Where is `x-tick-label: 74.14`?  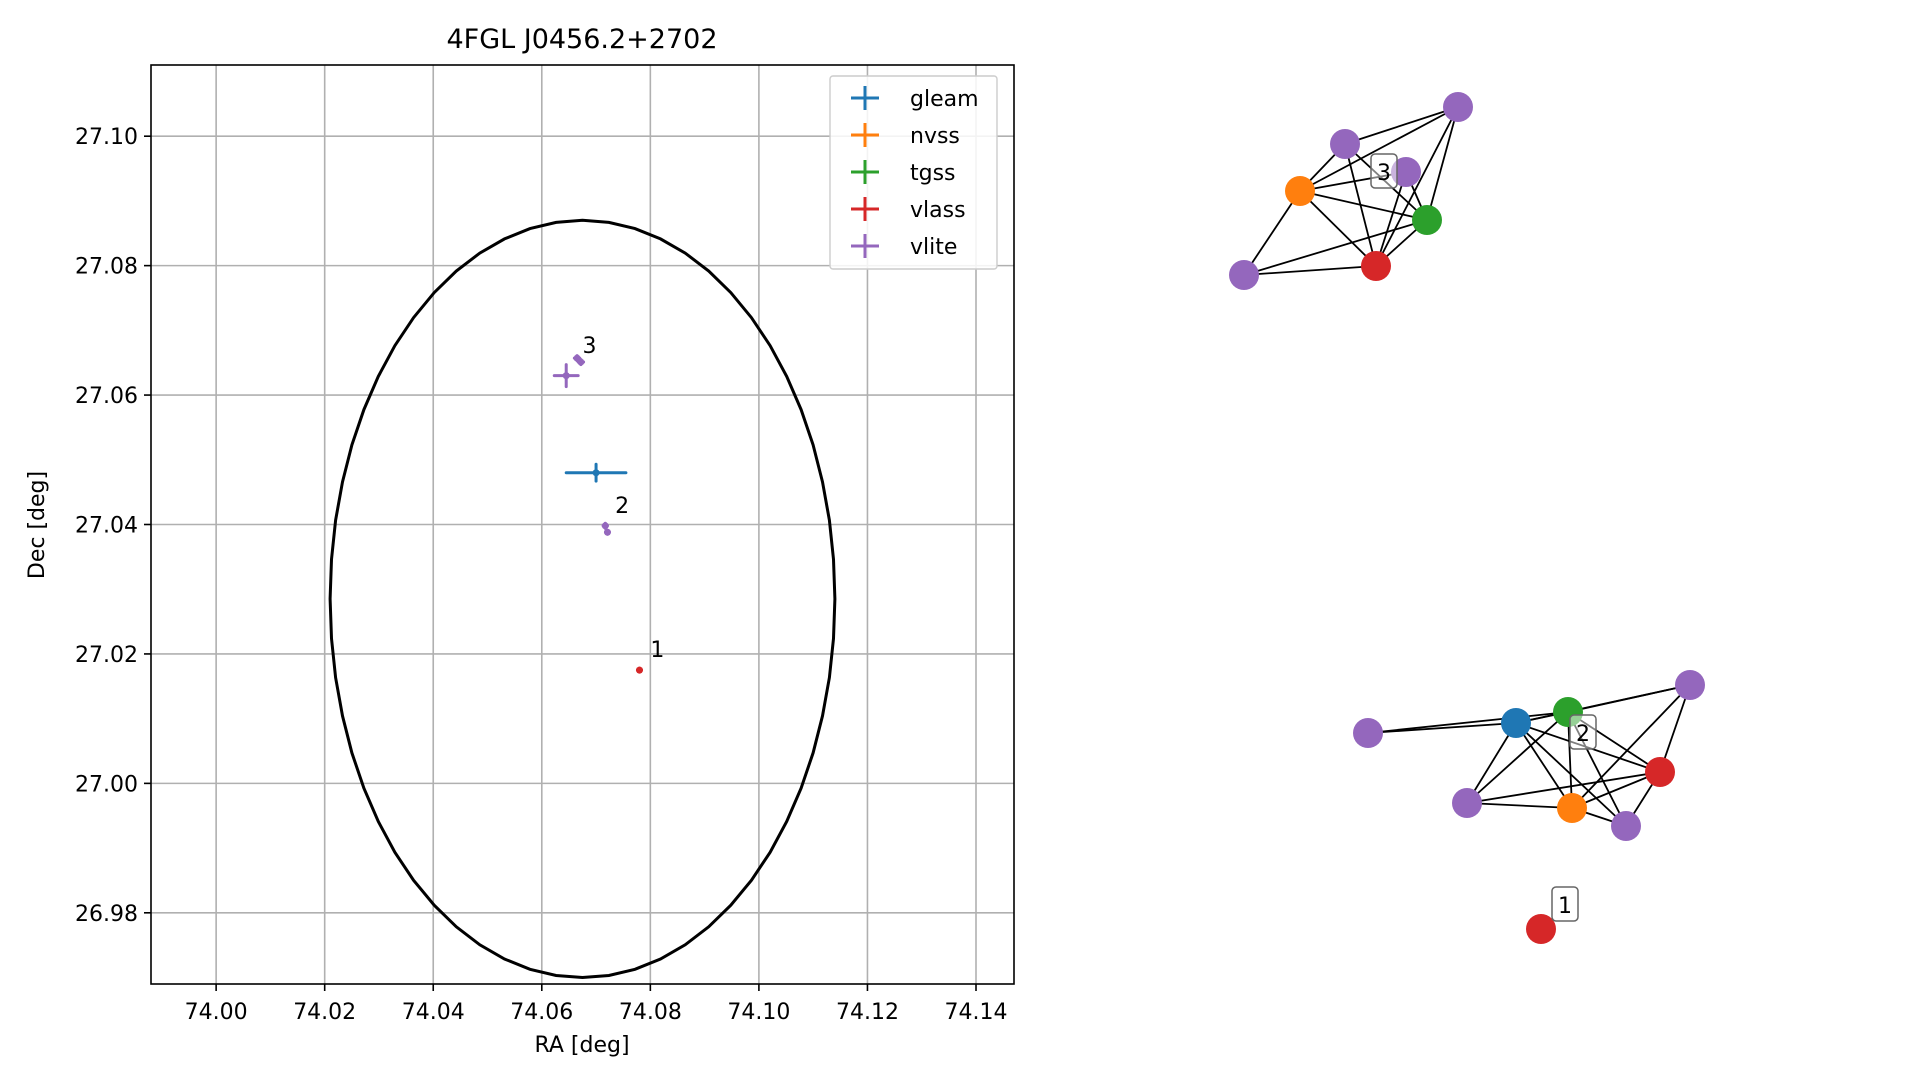
x-tick-label: 74.14 is located at coordinates (976, 1012).